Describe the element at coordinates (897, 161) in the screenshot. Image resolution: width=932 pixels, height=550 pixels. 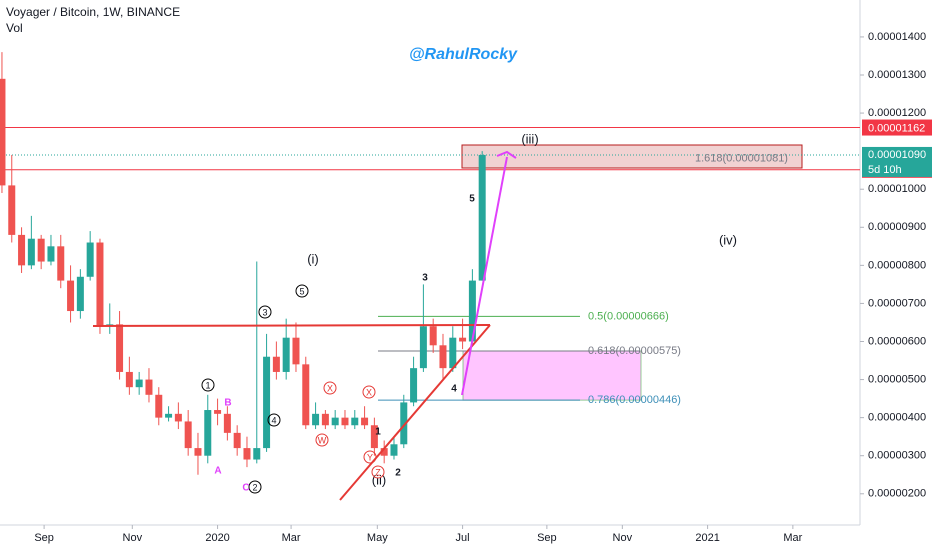
I see `last-price-tag` at that location.